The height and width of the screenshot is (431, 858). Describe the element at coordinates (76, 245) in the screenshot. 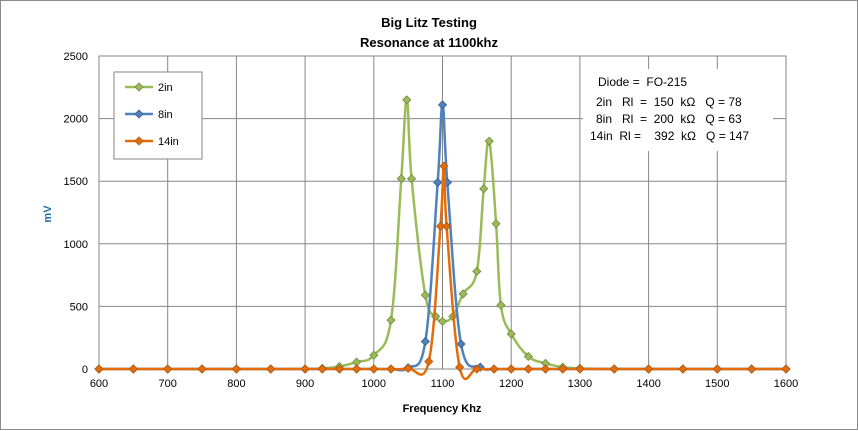

I see `y-tick-label-1000: 1000` at that location.